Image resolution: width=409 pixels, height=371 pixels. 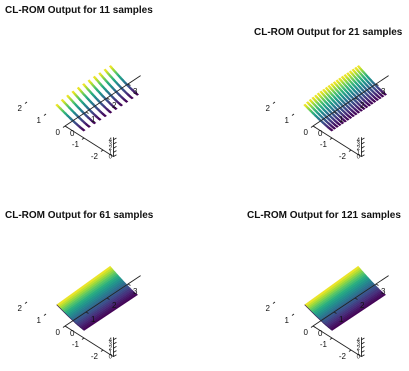 I want to click on plot-title: CL-ROM Output for 61 samples, so click(x=79, y=215).